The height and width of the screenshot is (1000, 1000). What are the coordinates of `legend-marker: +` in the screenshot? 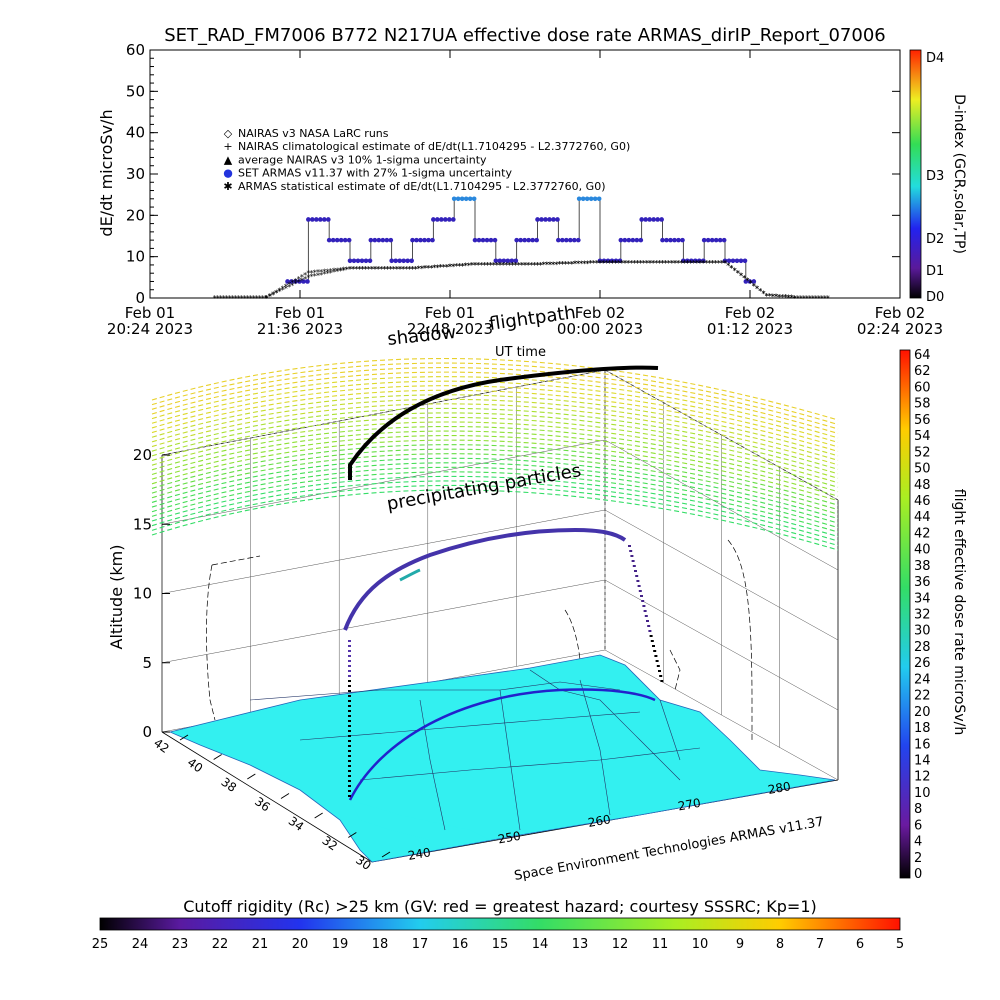 It's located at (227, 146).